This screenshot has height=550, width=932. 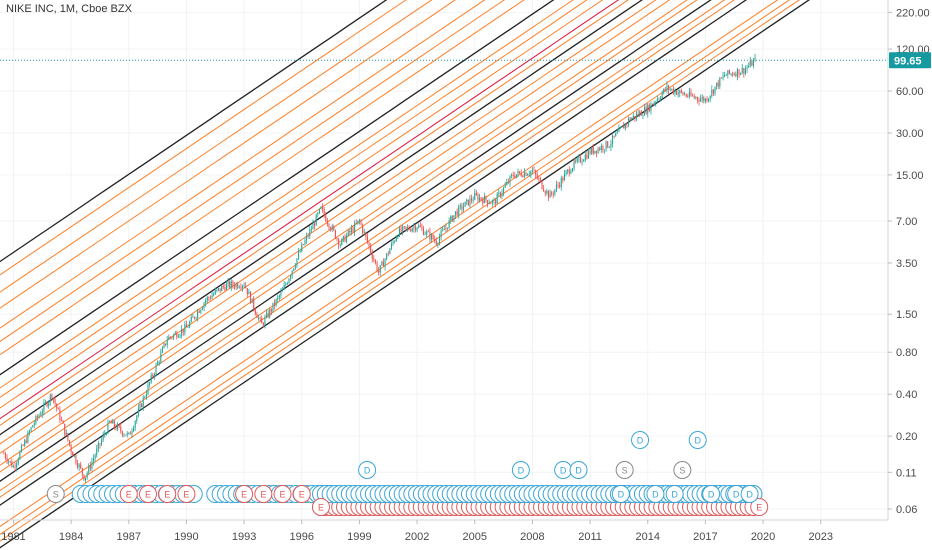 What do you see at coordinates (129, 537) in the screenshot?
I see `x-tick-label: 1987` at bounding box center [129, 537].